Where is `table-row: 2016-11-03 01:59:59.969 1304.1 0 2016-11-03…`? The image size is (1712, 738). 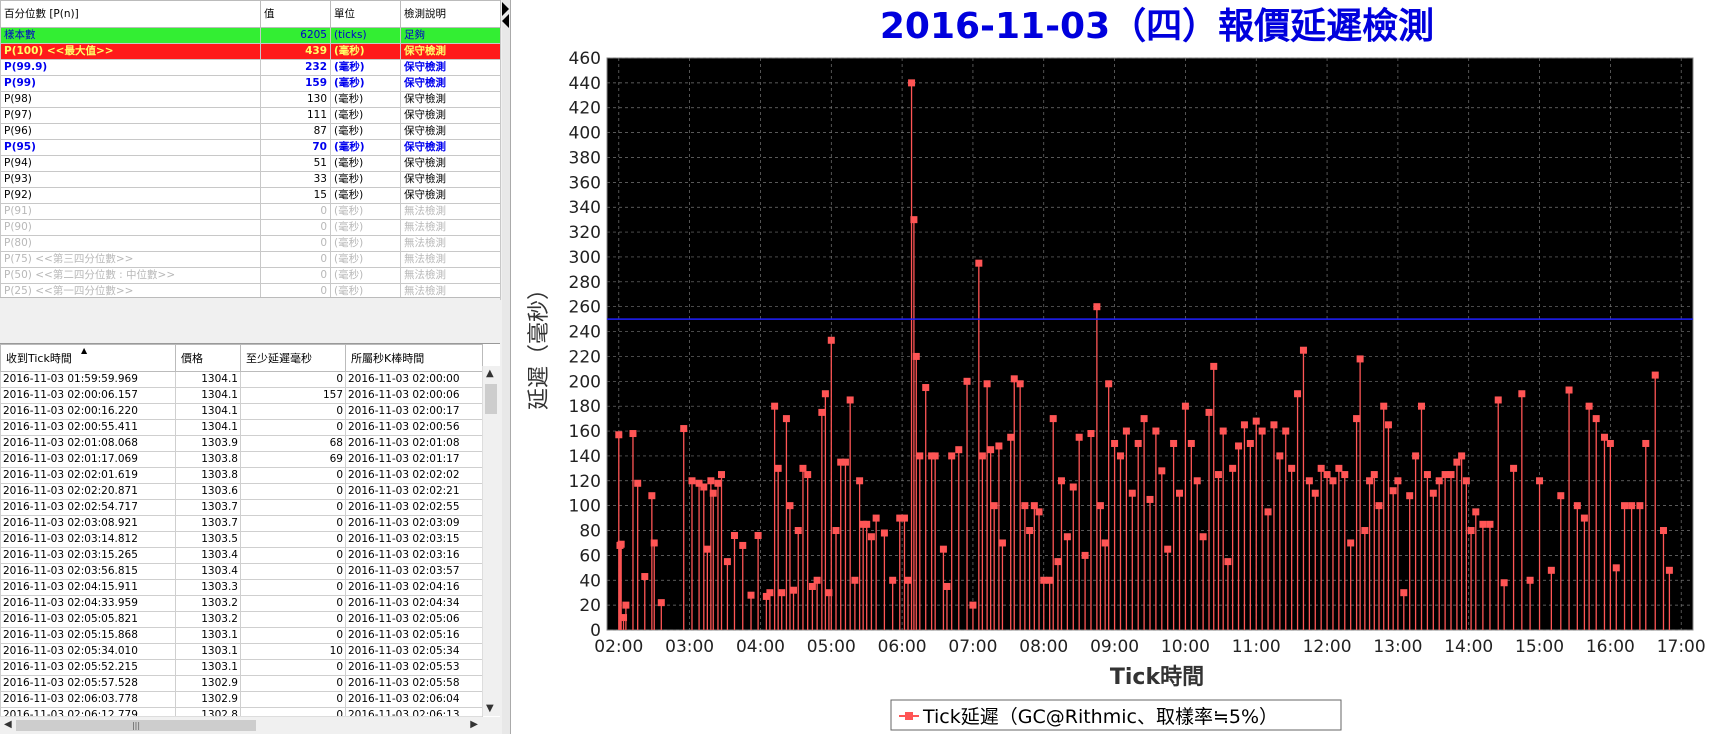 table-row: 2016-11-03 01:59:59.969 1304.1 0 2016-11-03… is located at coordinates (241, 379).